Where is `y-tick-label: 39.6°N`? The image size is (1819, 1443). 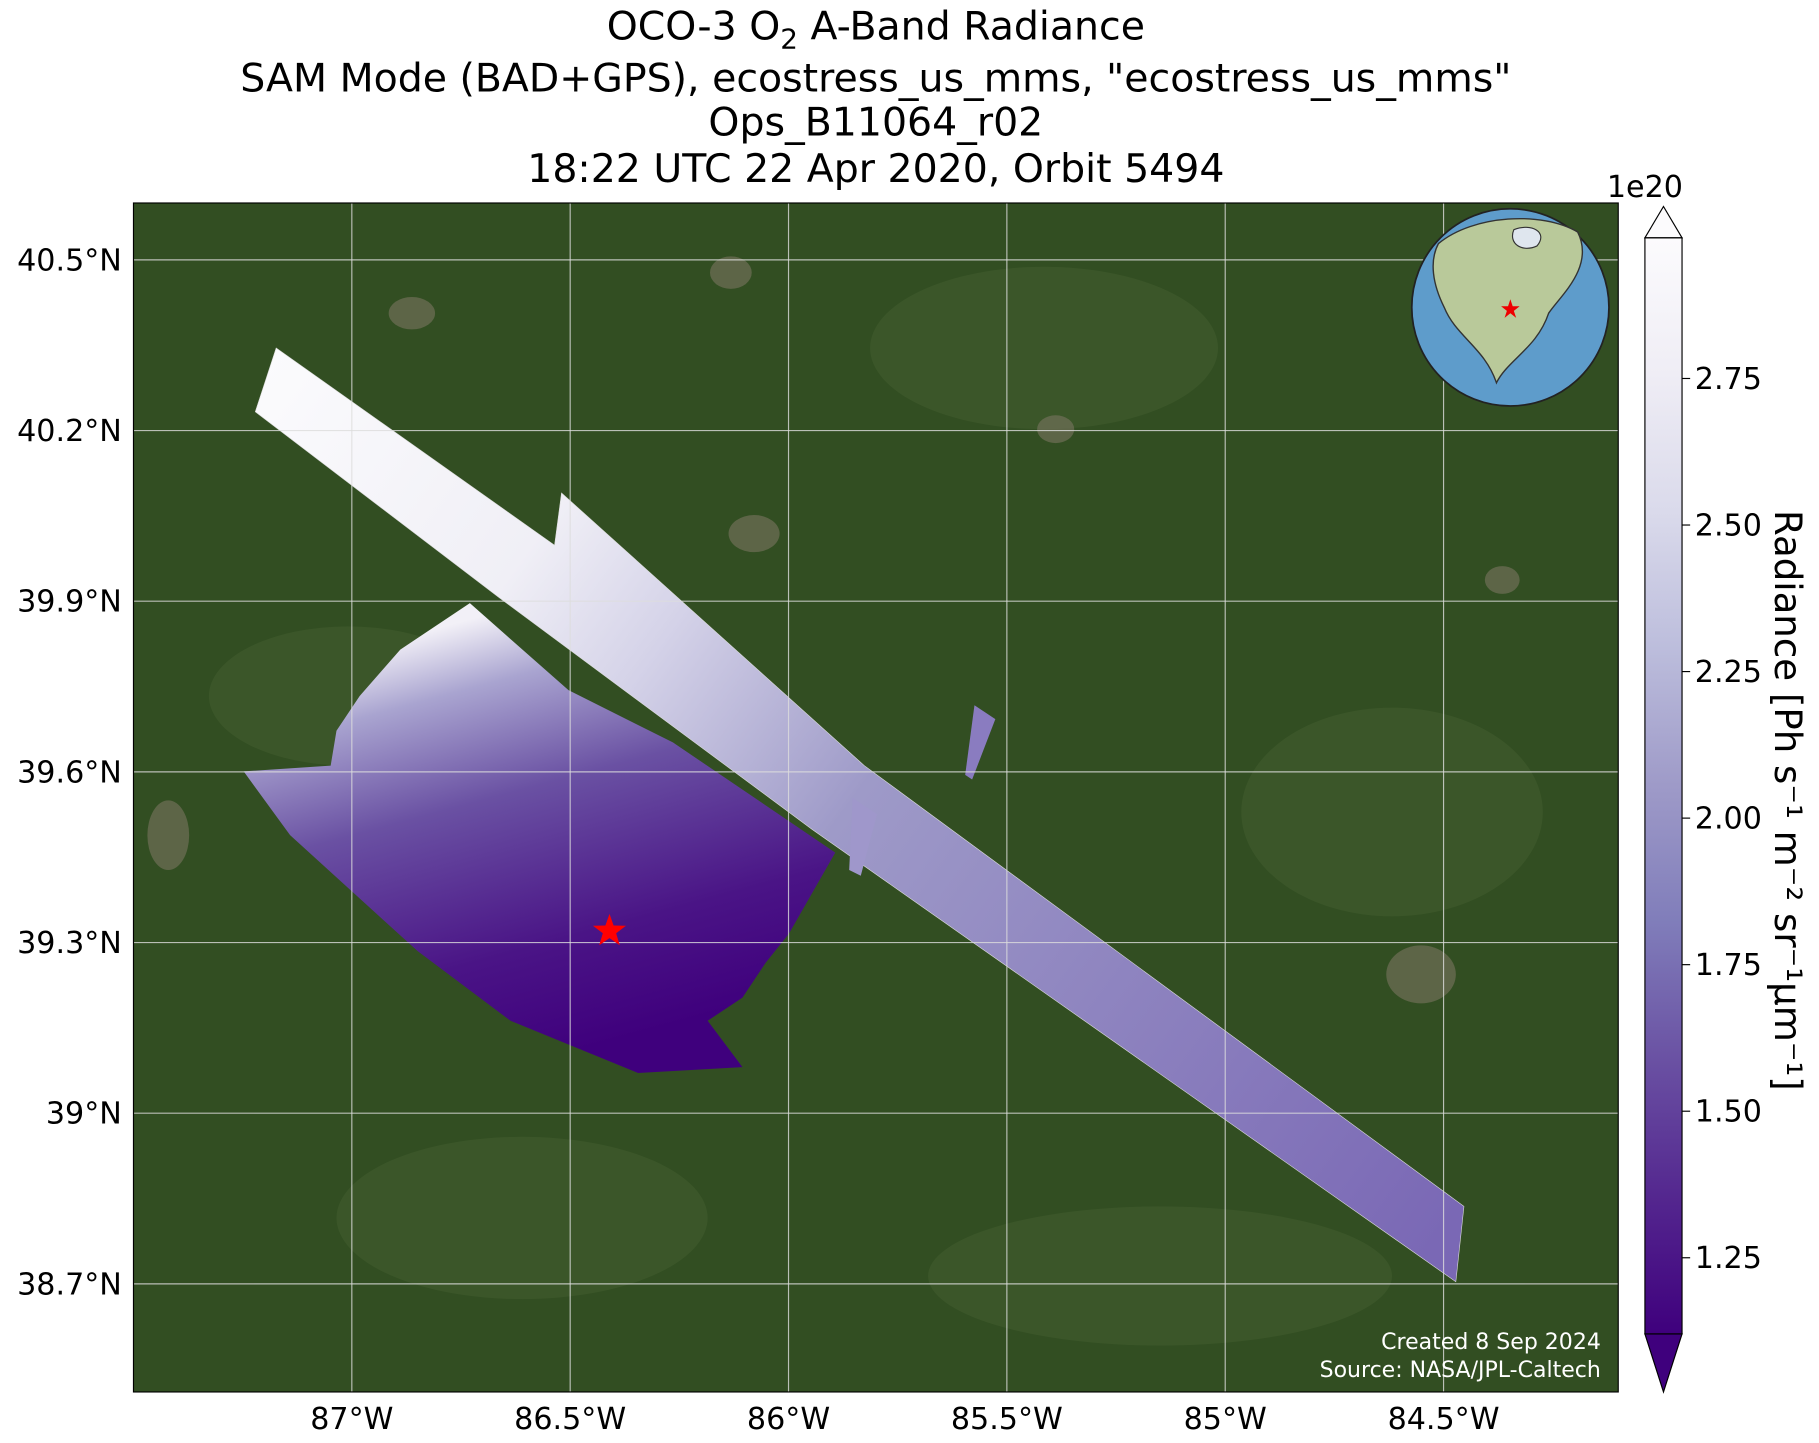 y-tick-label: 39.6°N is located at coordinates (69, 772).